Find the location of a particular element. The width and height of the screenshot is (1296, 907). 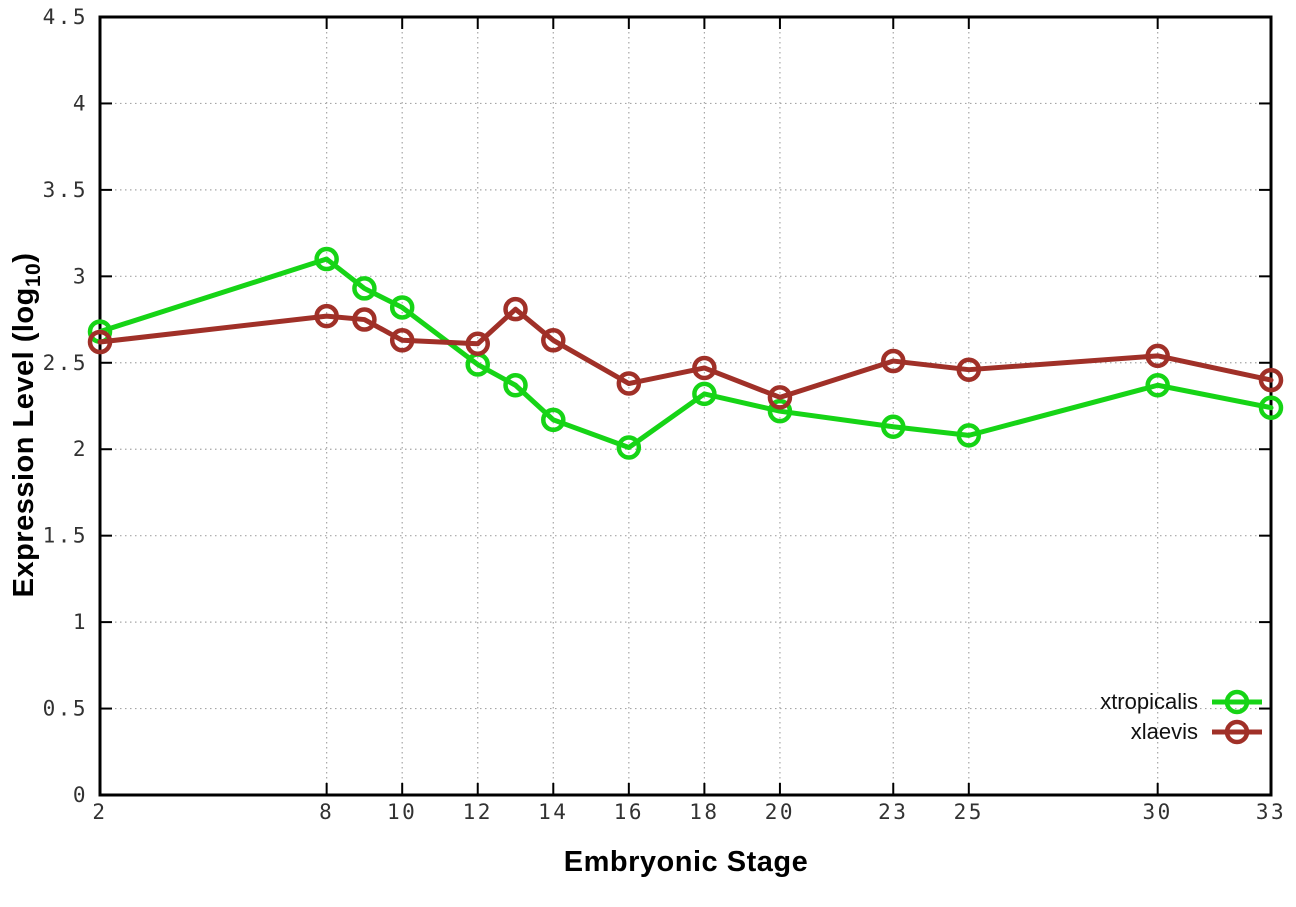

legend: xtropicalis xlaevis is located at coordinates (1181, 717).